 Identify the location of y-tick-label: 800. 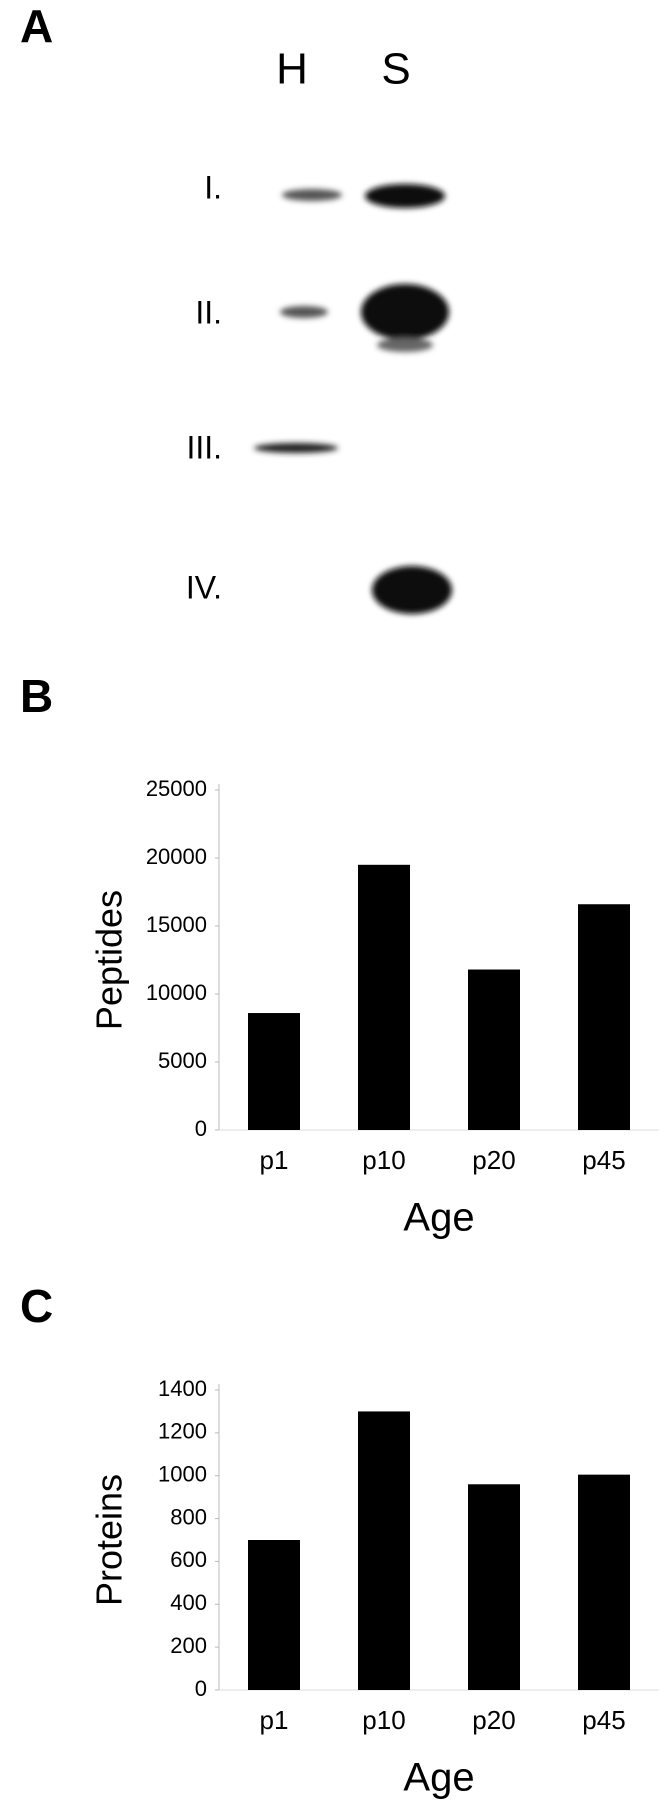
(188, 1516).